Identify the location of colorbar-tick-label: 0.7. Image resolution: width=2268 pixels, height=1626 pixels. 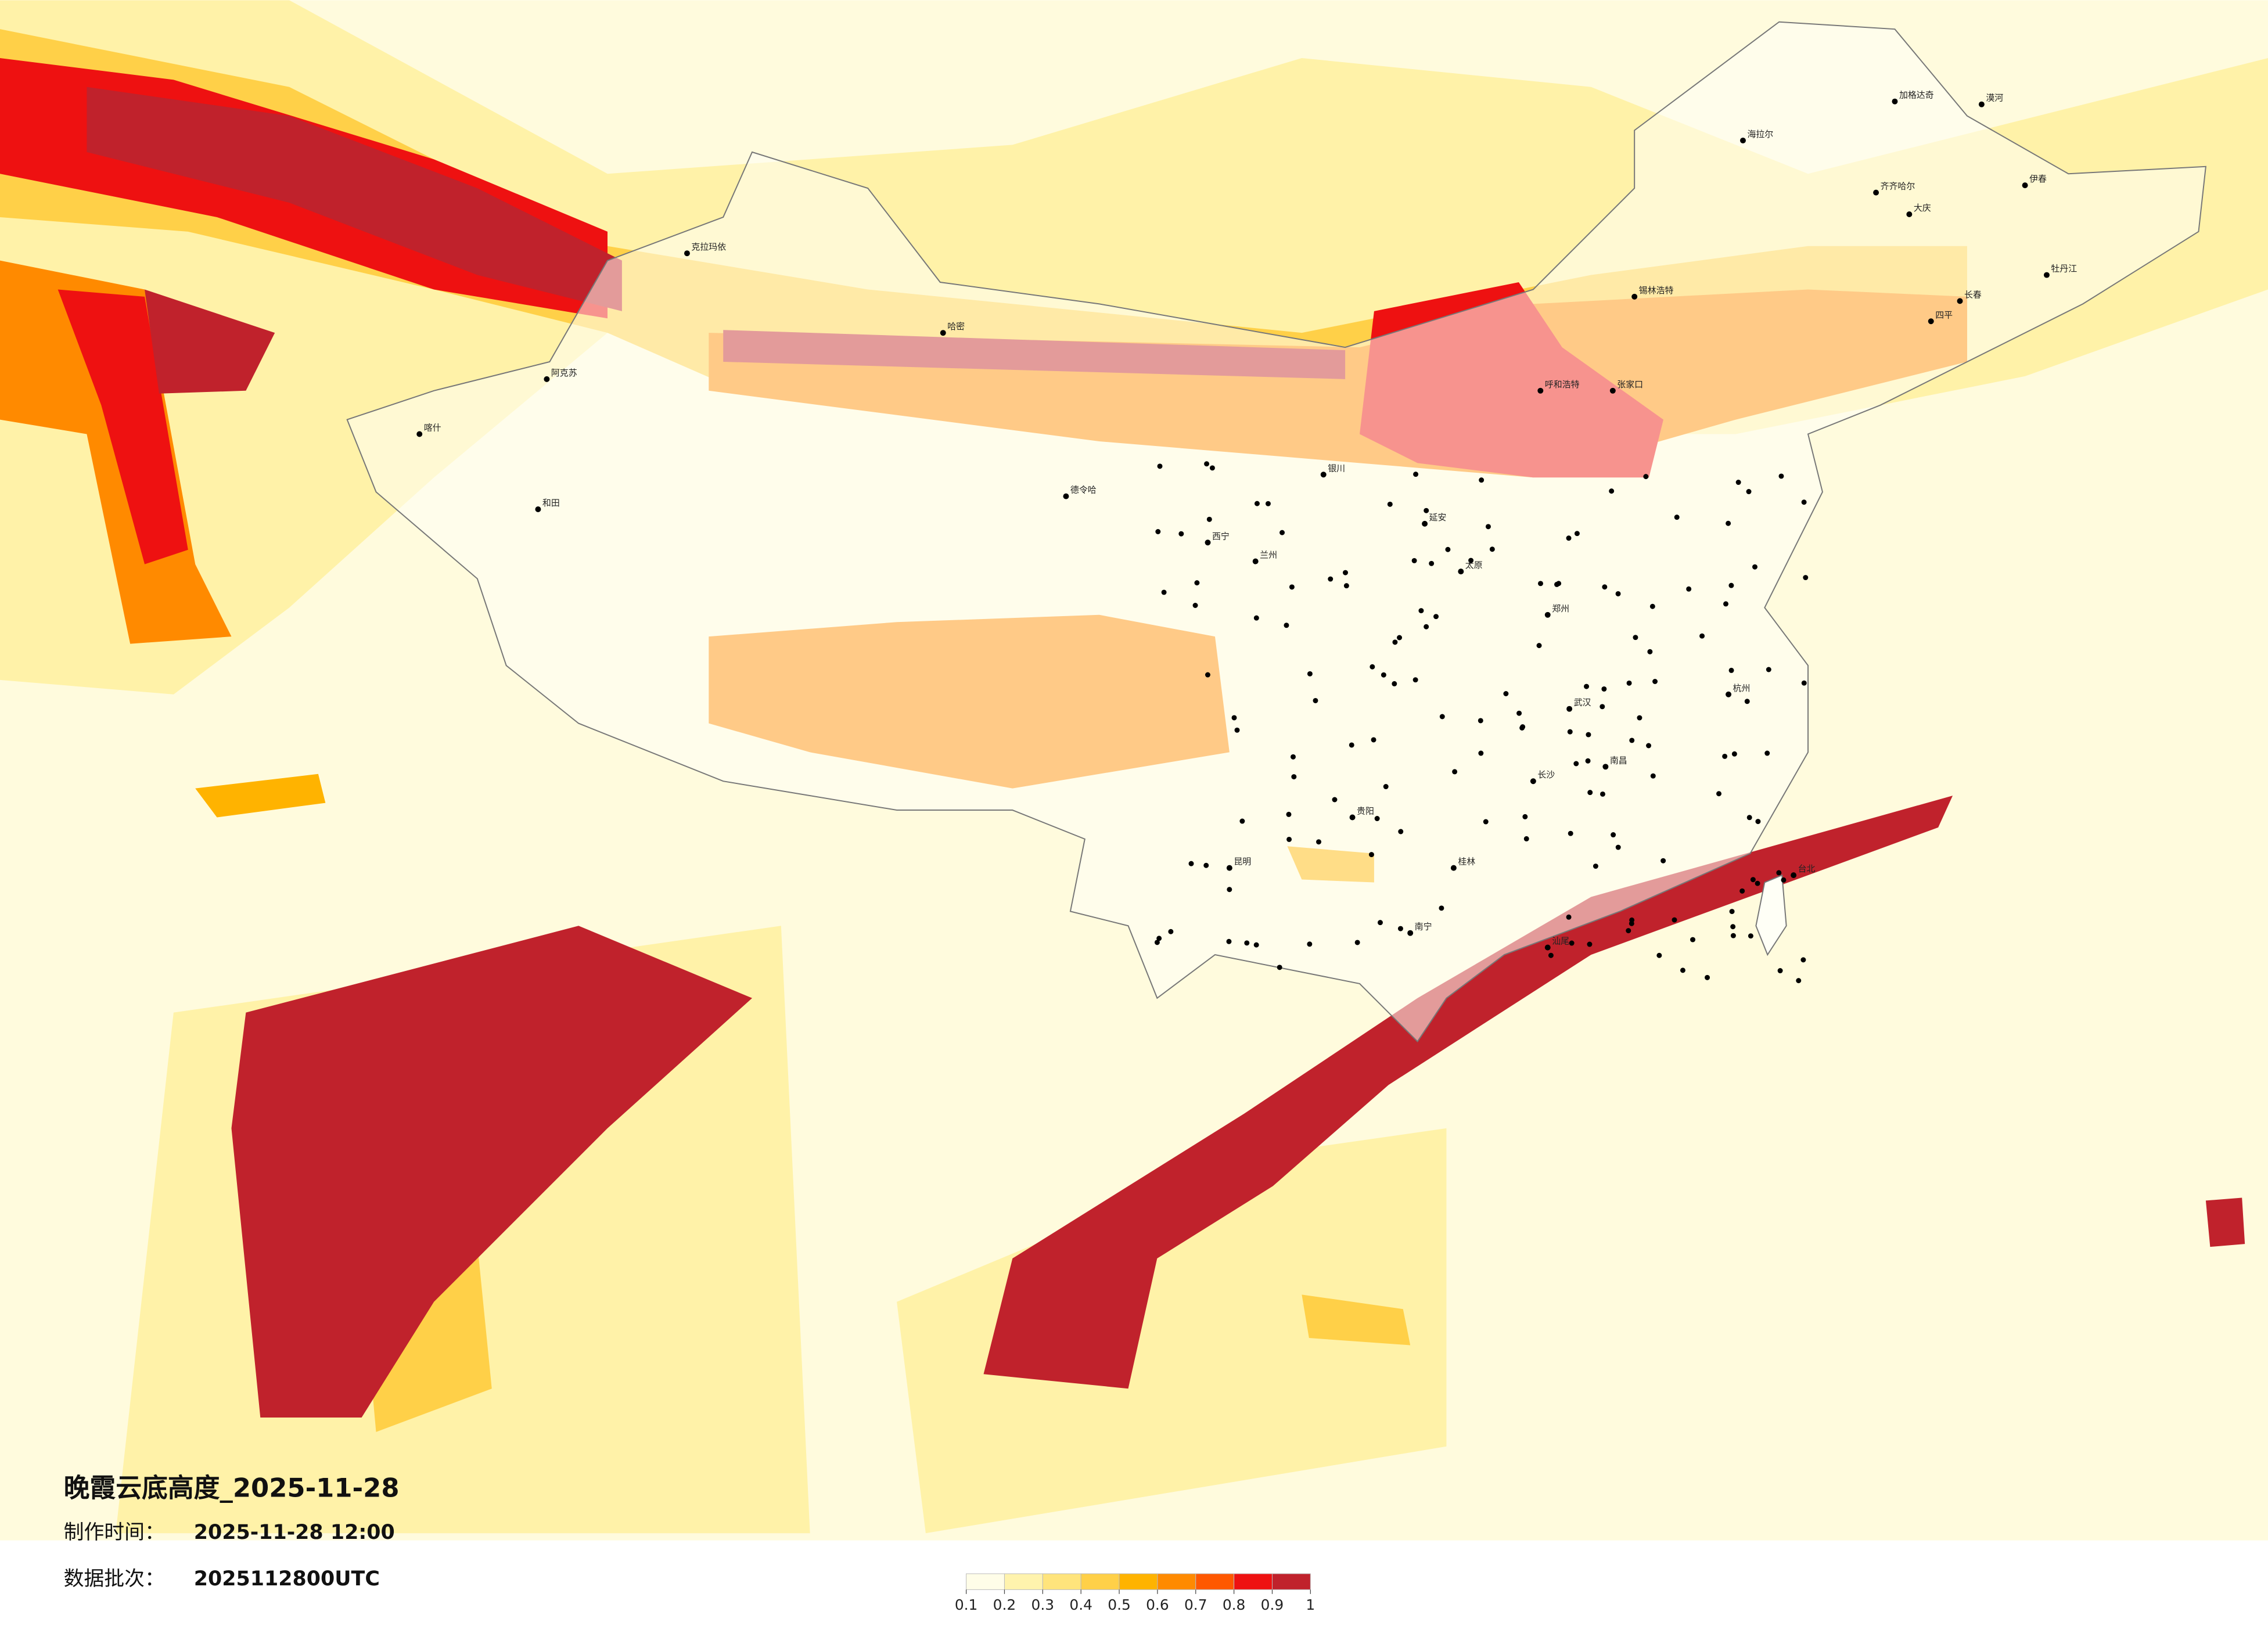
(1195, 1604).